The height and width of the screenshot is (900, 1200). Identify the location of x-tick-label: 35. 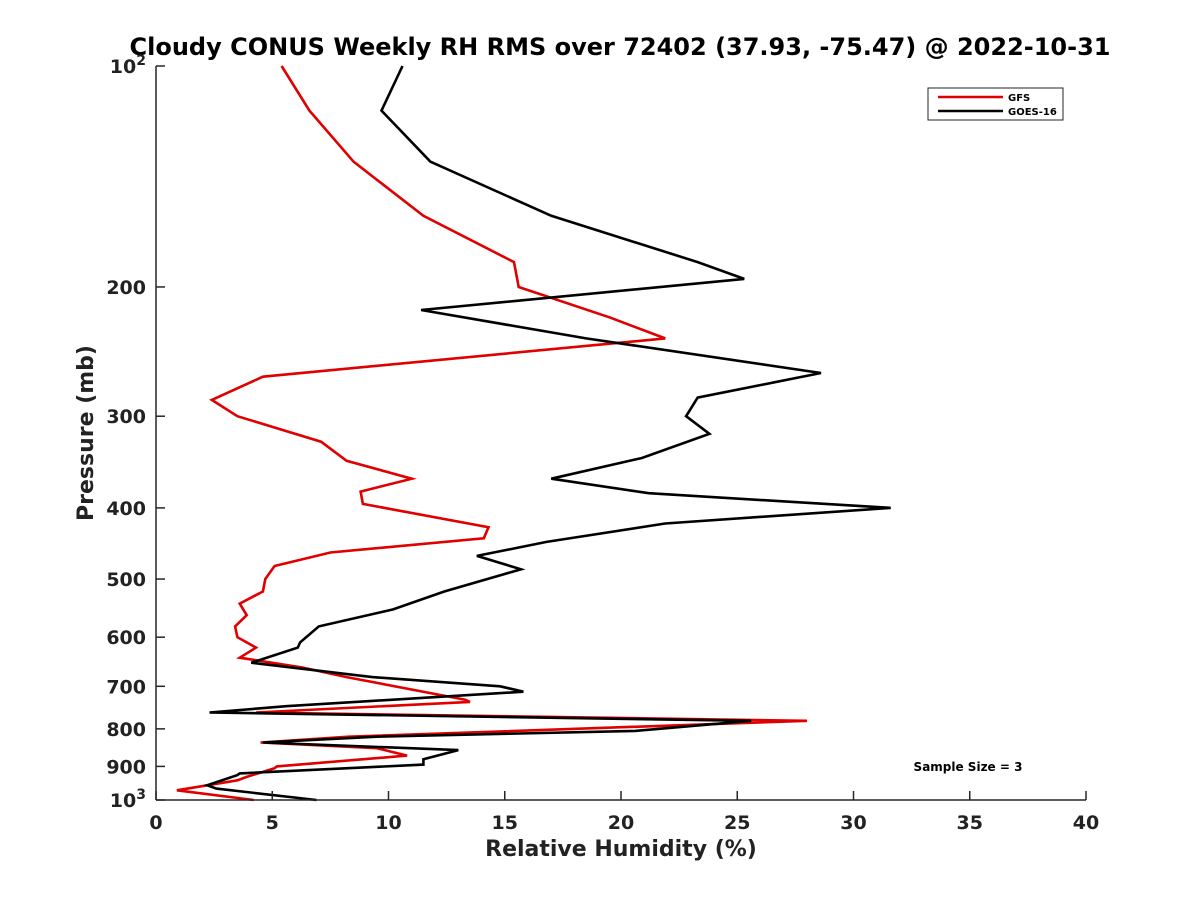
(970, 823).